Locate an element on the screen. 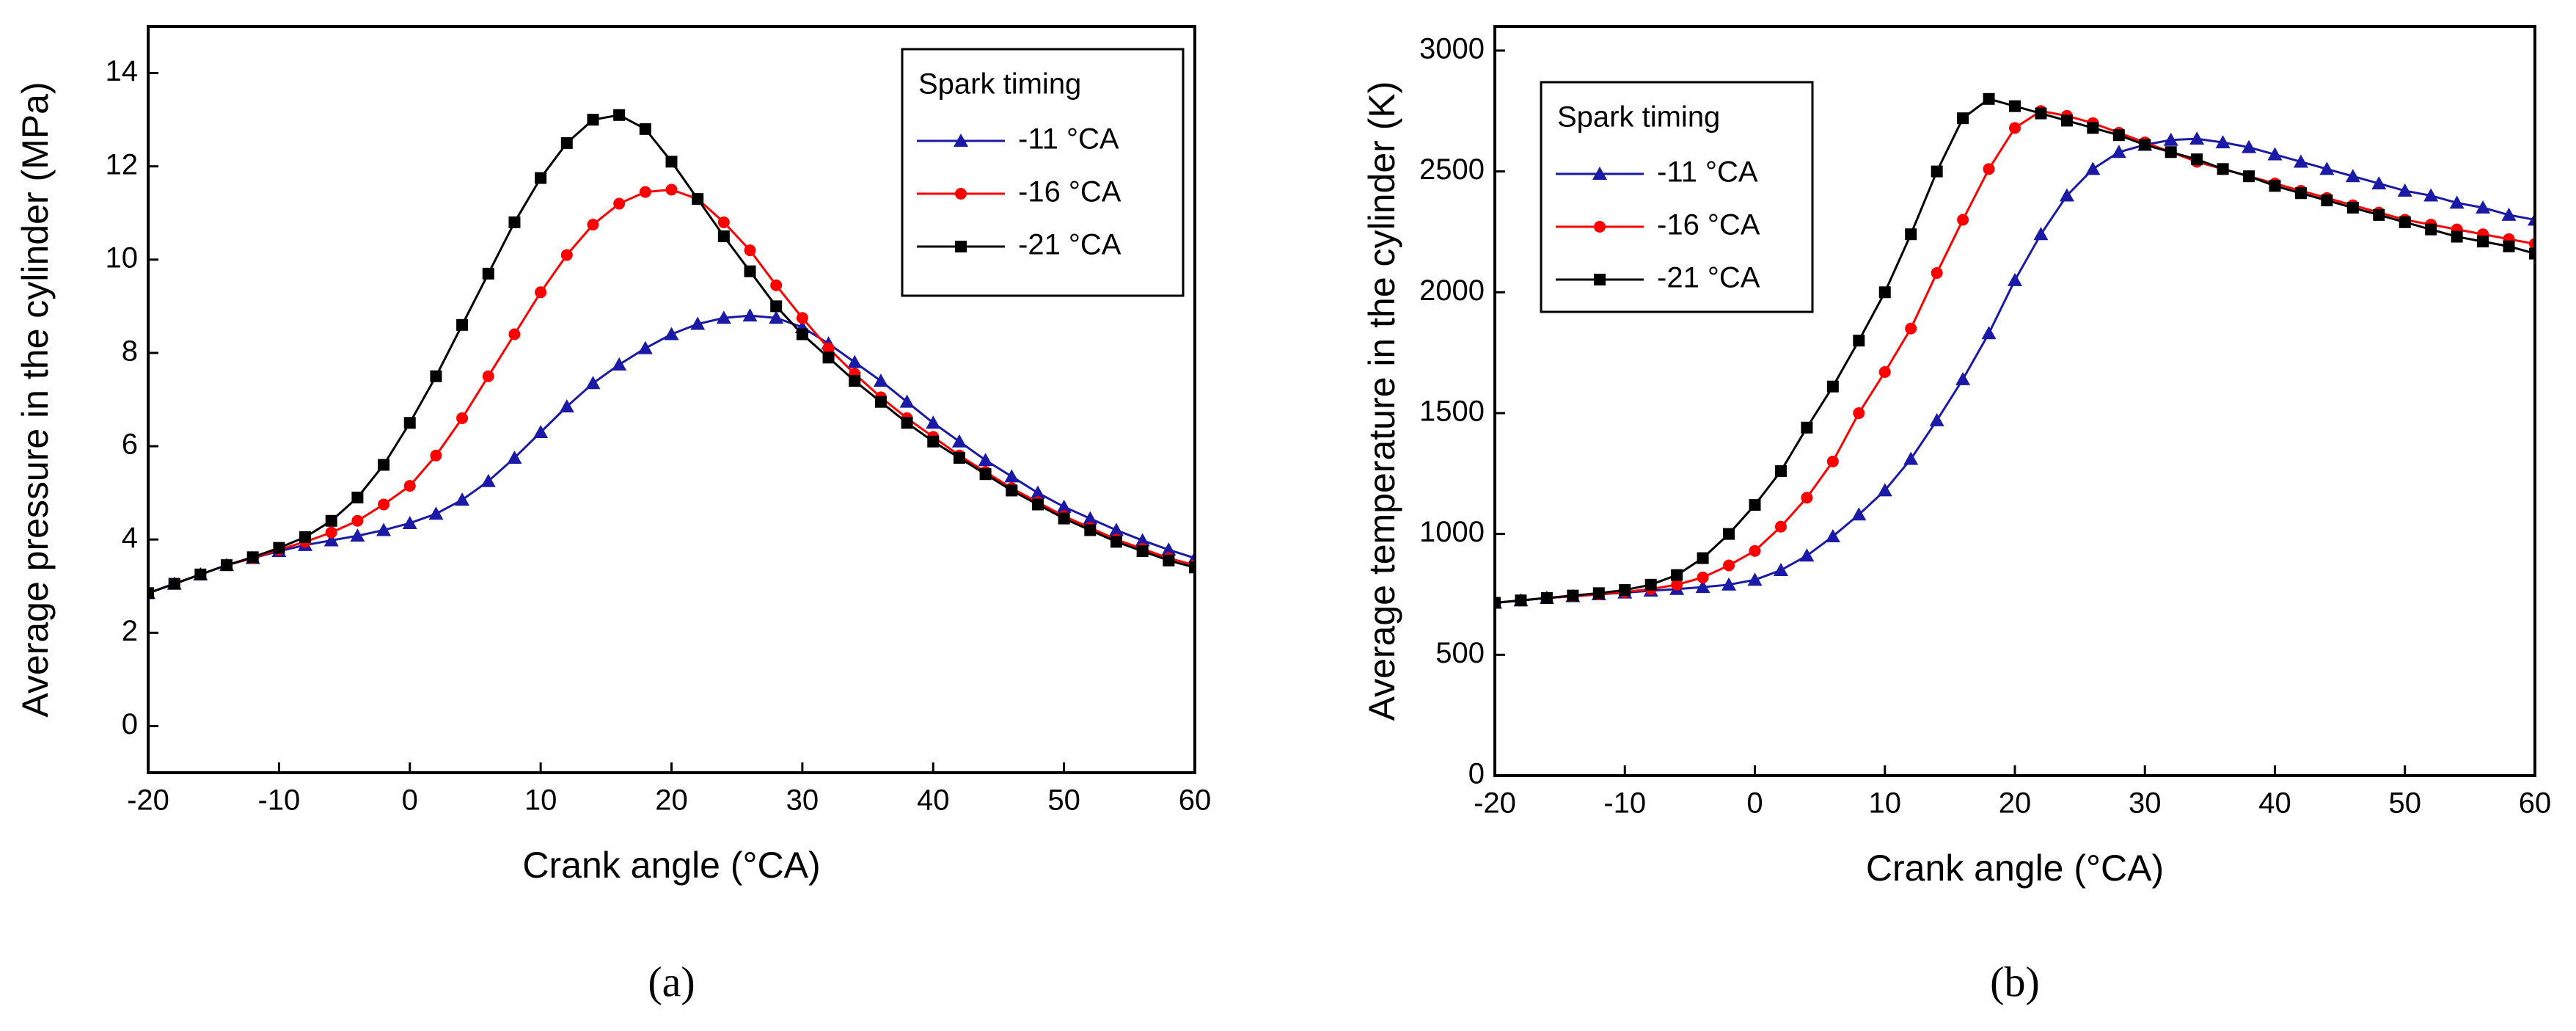 Image resolution: width=2576 pixels, height=1031 pixels. x-tick-label: 50 is located at coordinates (1063, 800).